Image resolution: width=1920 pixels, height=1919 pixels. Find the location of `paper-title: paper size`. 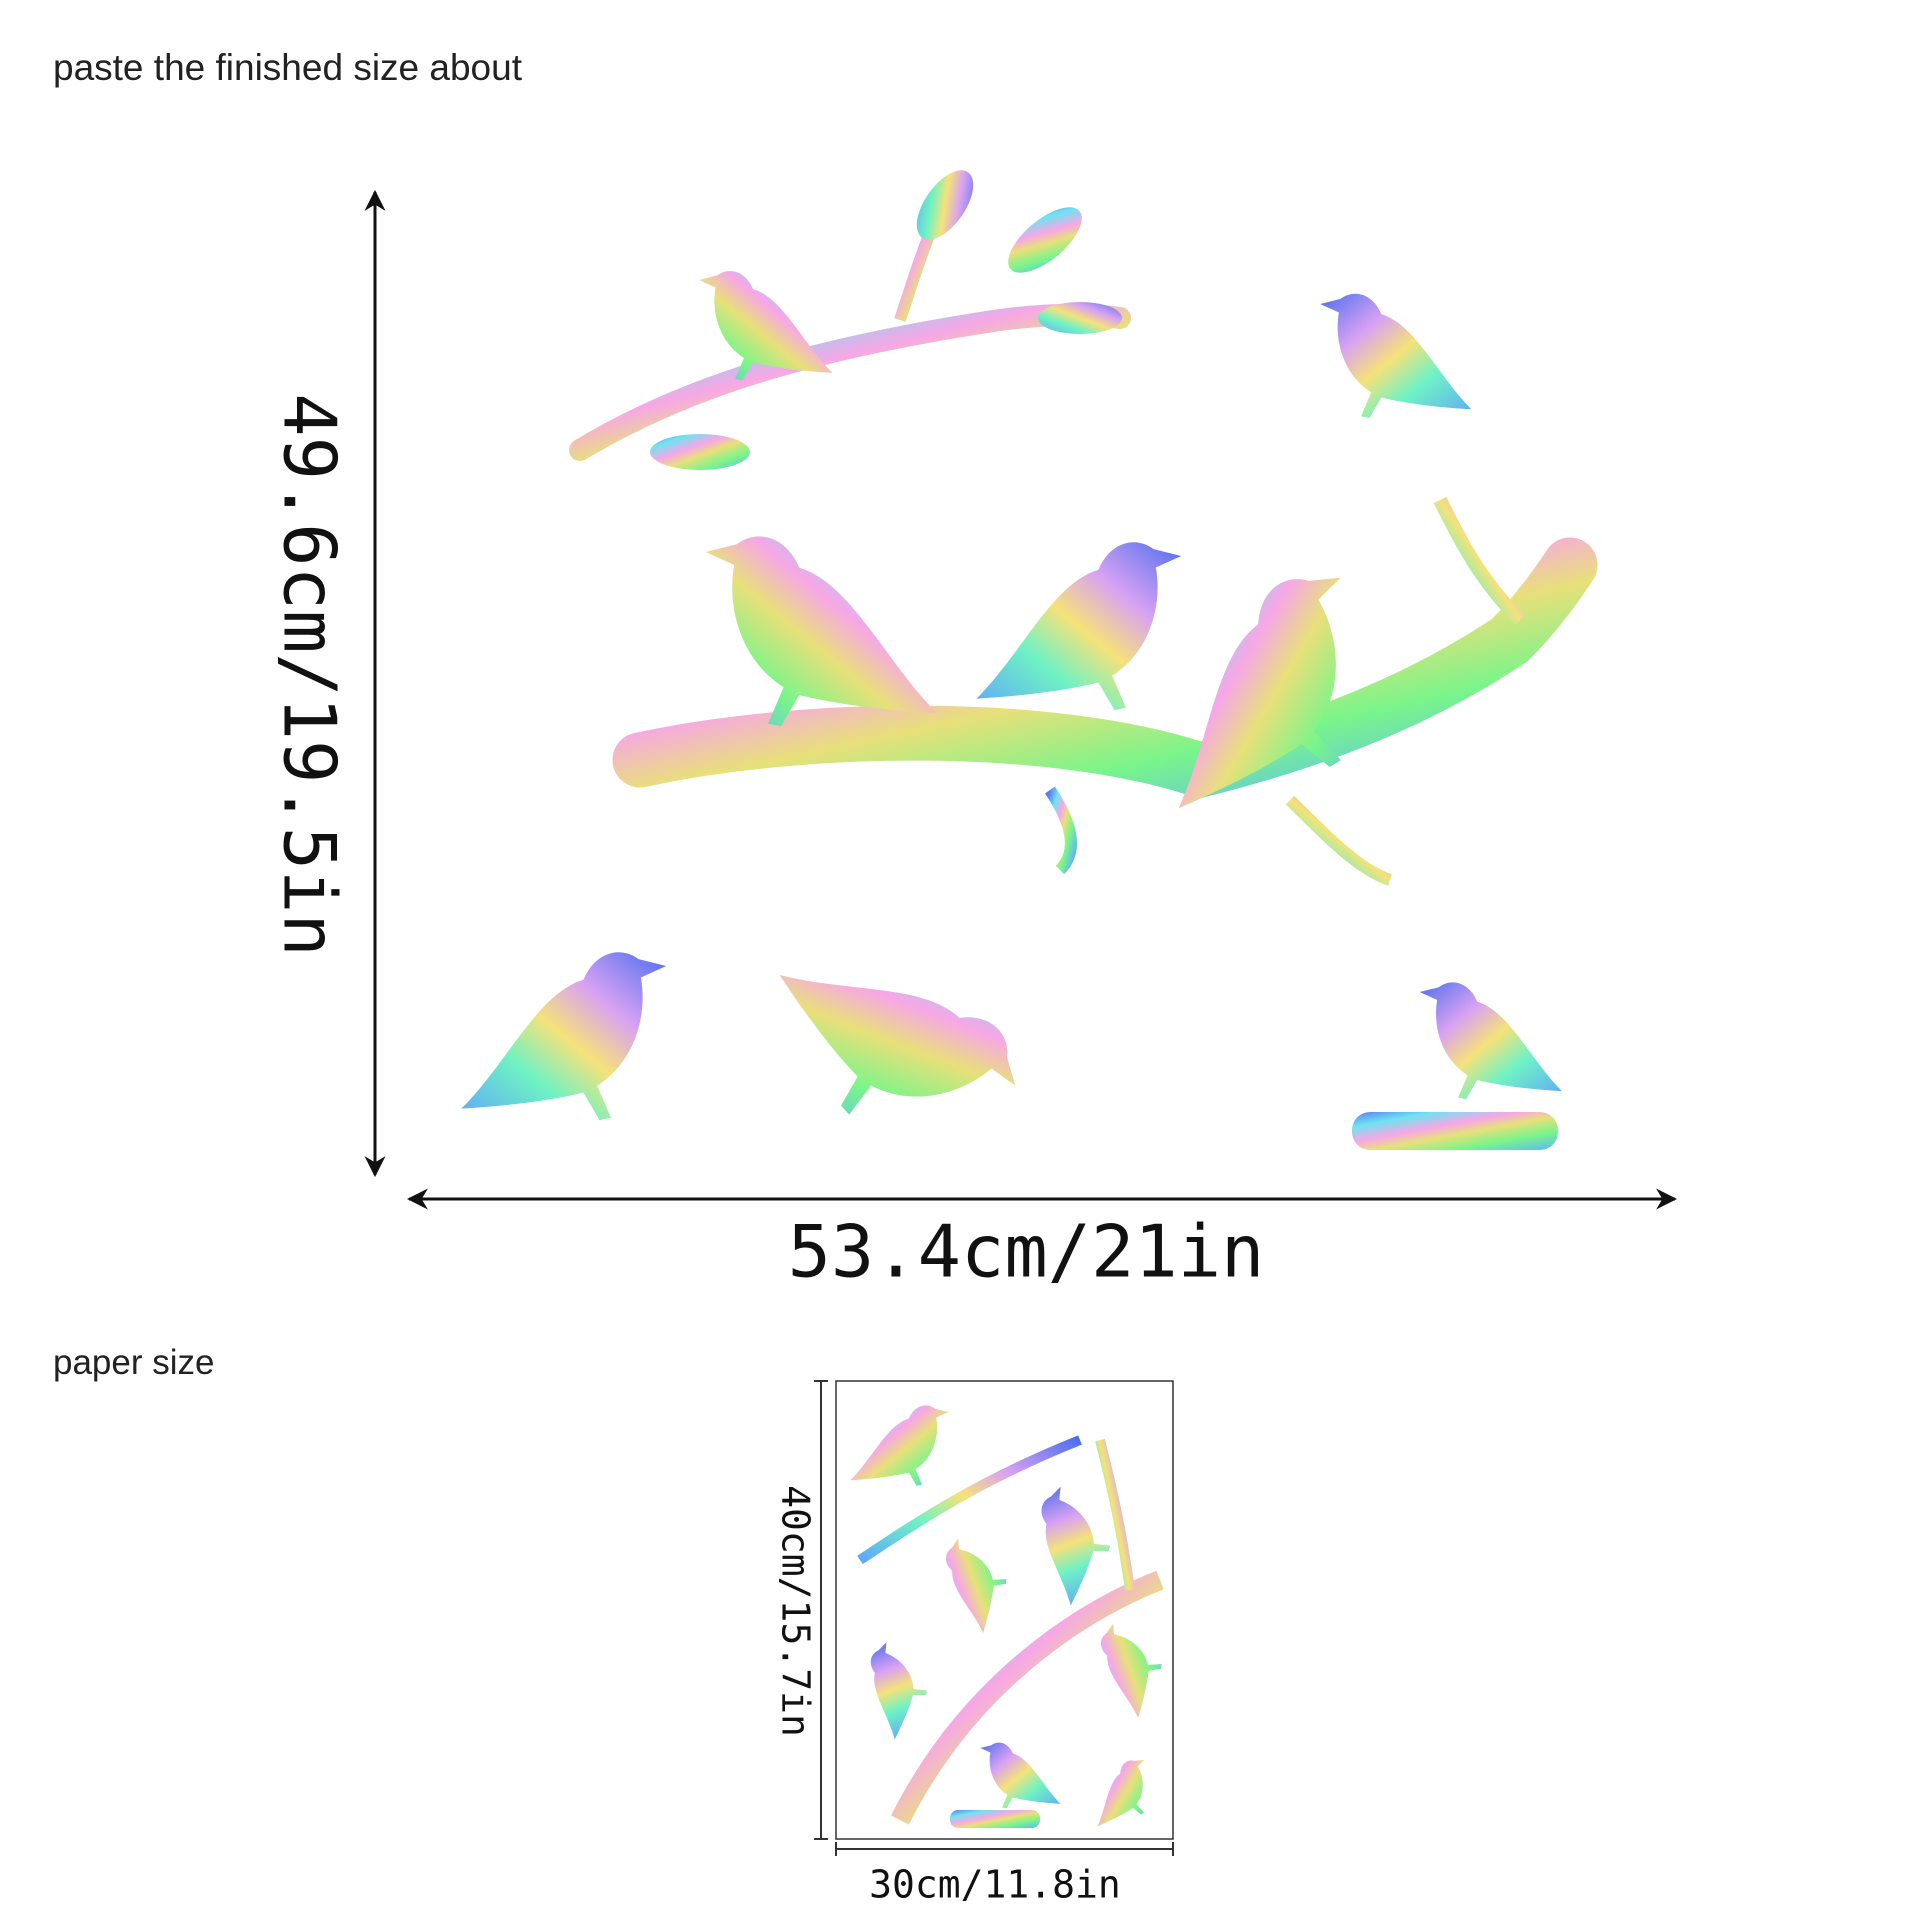

paper-title: paper size is located at coordinates (133, 1362).